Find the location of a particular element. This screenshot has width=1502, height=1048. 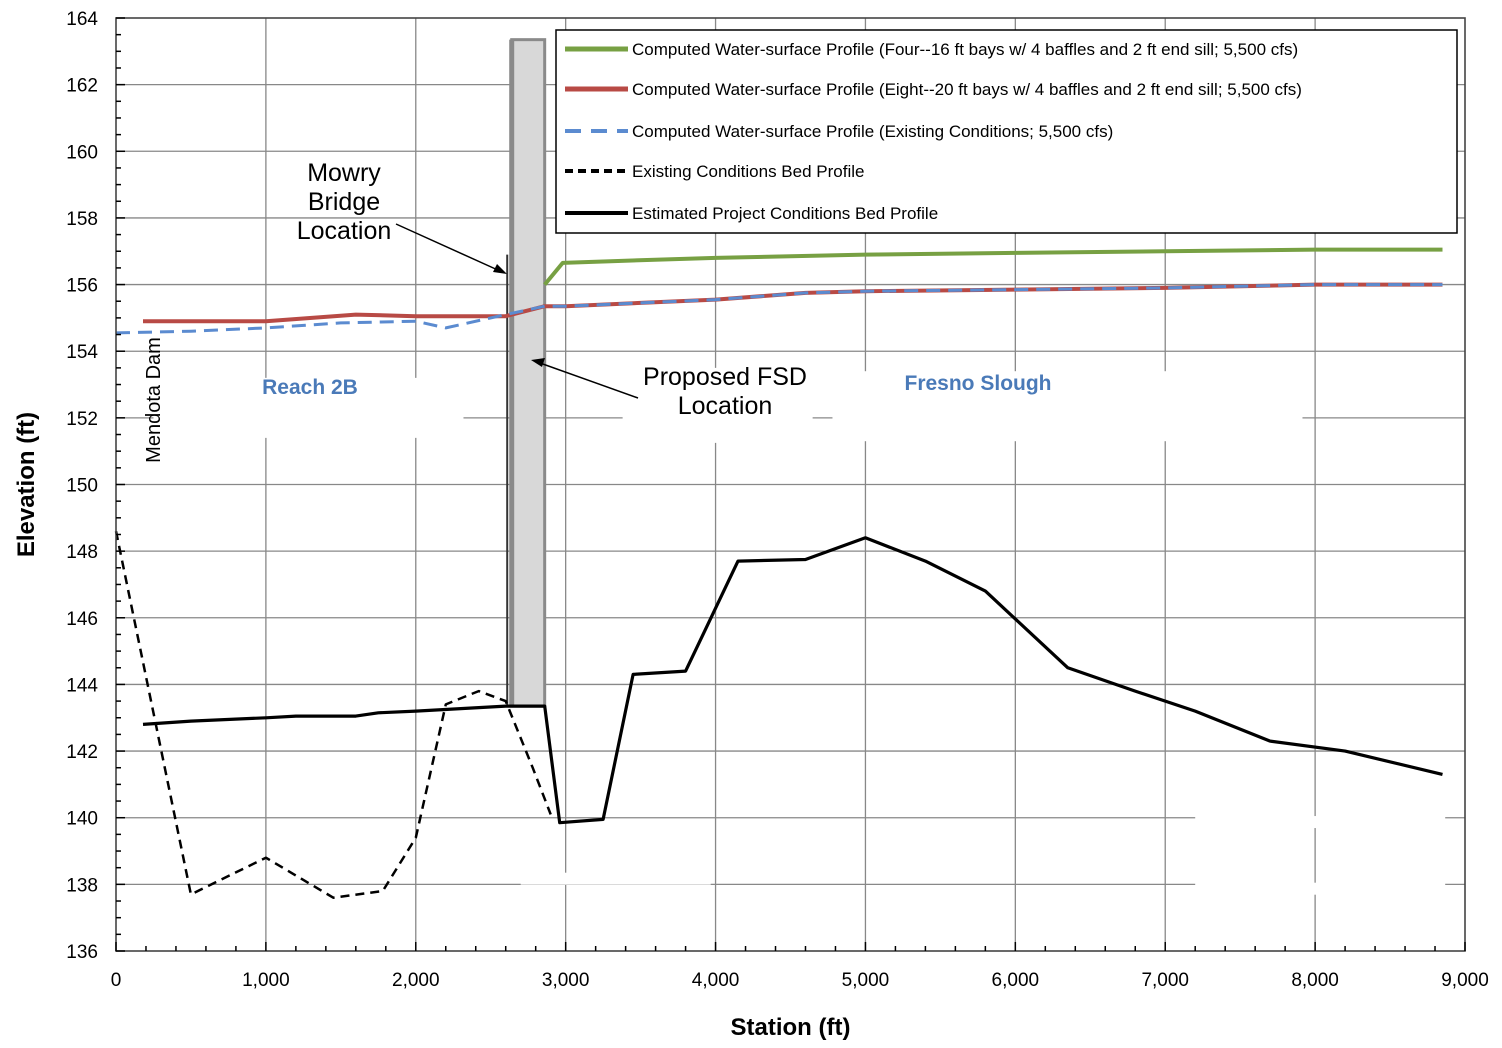

legend-label-5: Estimated Project Conditions Bed Profile is located at coordinates (785, 213).